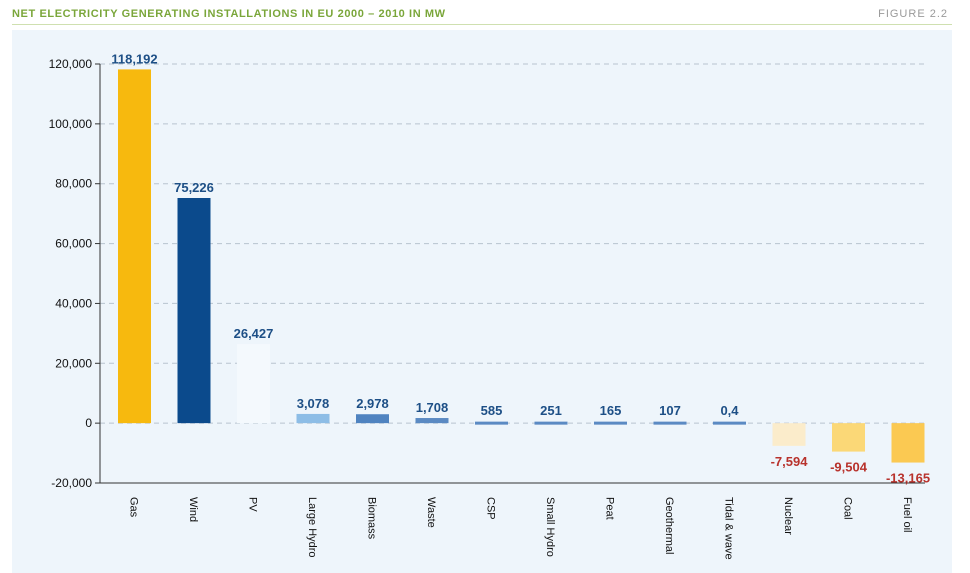 Image resolution: width=970 pixels, height=573 pixels. What do you see at coordinates (372, 403) in the screenshot?
I see `data-label: 2,978` at bounding box center [372, 403].